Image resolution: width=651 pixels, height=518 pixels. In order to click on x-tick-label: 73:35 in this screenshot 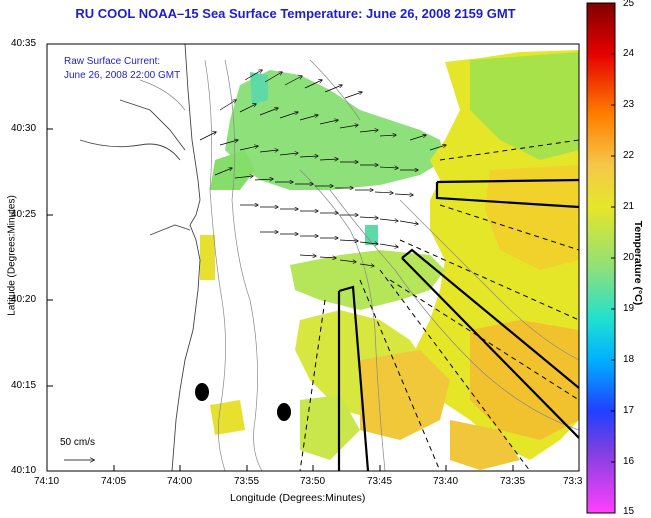, I will do `click(513, 481)`.